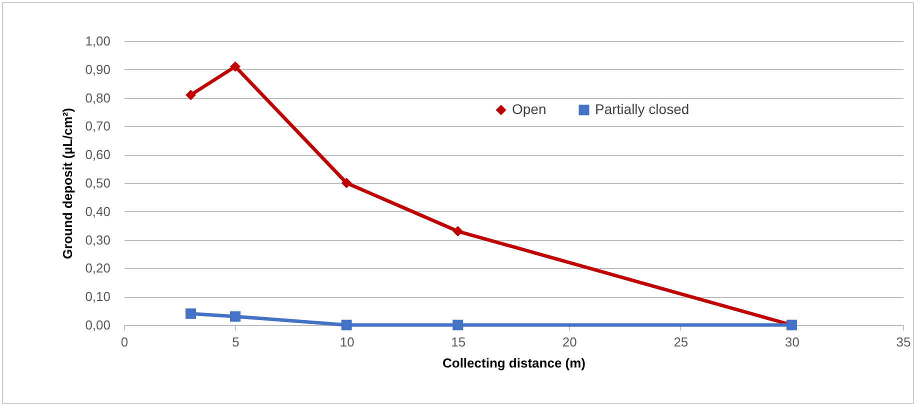 Image resolution: width=917 pixels, height=408 pixels. I want to click on x-axis-title: Collecting distance (m), so click(514, 363).